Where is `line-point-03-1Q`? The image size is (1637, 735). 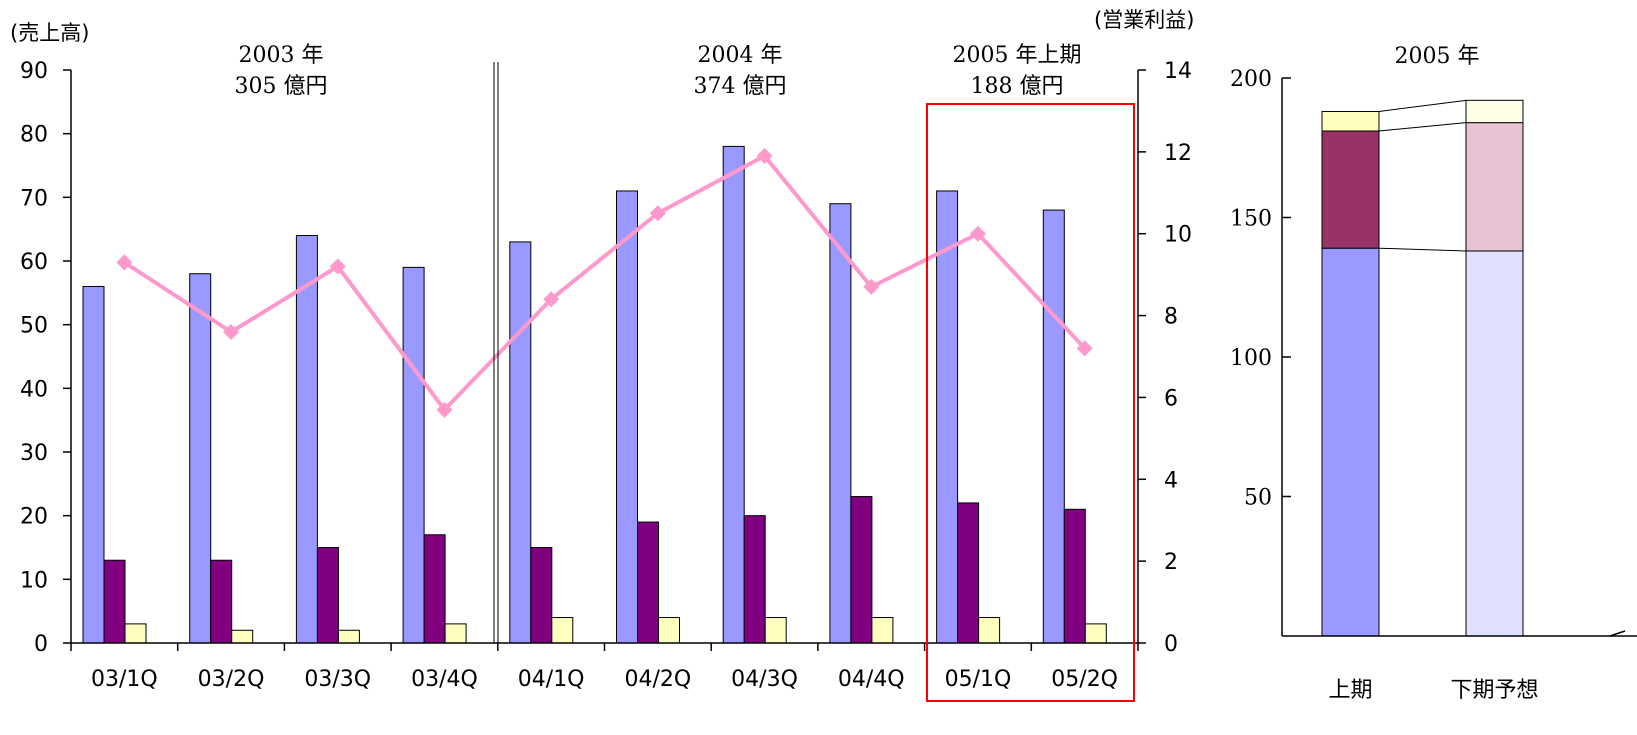
line-point-03-1Q is located at coordinates (124, 262).